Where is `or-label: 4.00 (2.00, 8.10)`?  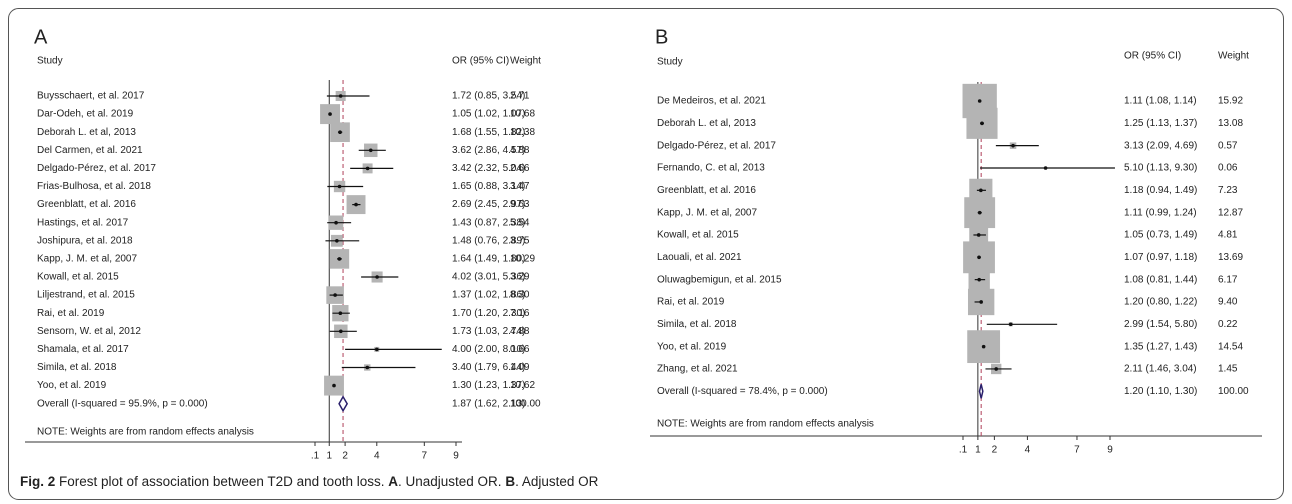
or-label: 4.00 (2.00, 8.10) is located at coordinates (488, 349).